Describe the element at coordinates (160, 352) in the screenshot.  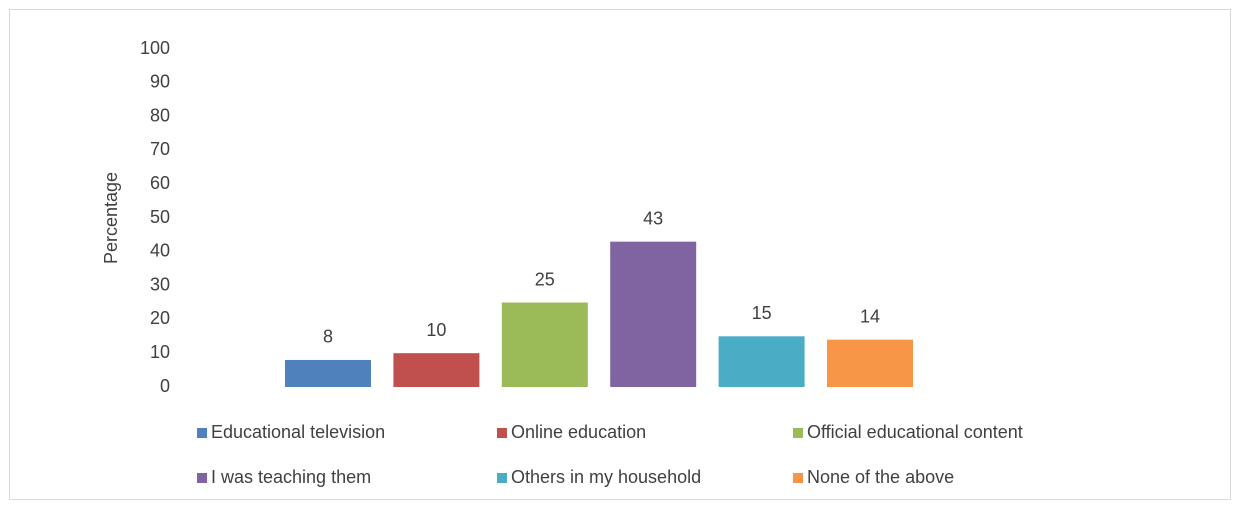
I see `y-tick-label: 10` at that location.